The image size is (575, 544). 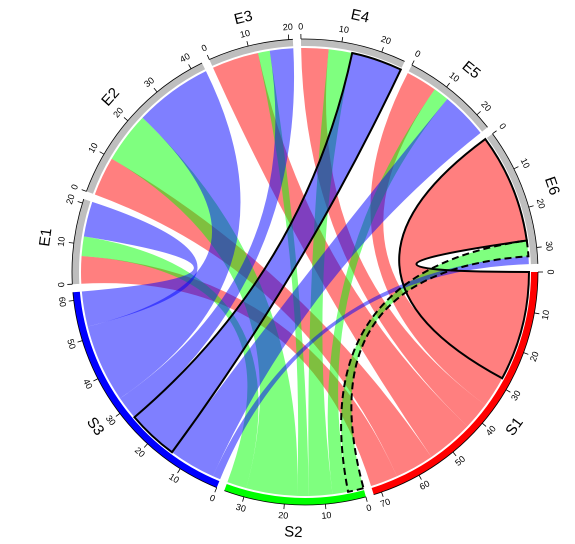 I want to click on sector-name: S3, so click(x=95, y=426).